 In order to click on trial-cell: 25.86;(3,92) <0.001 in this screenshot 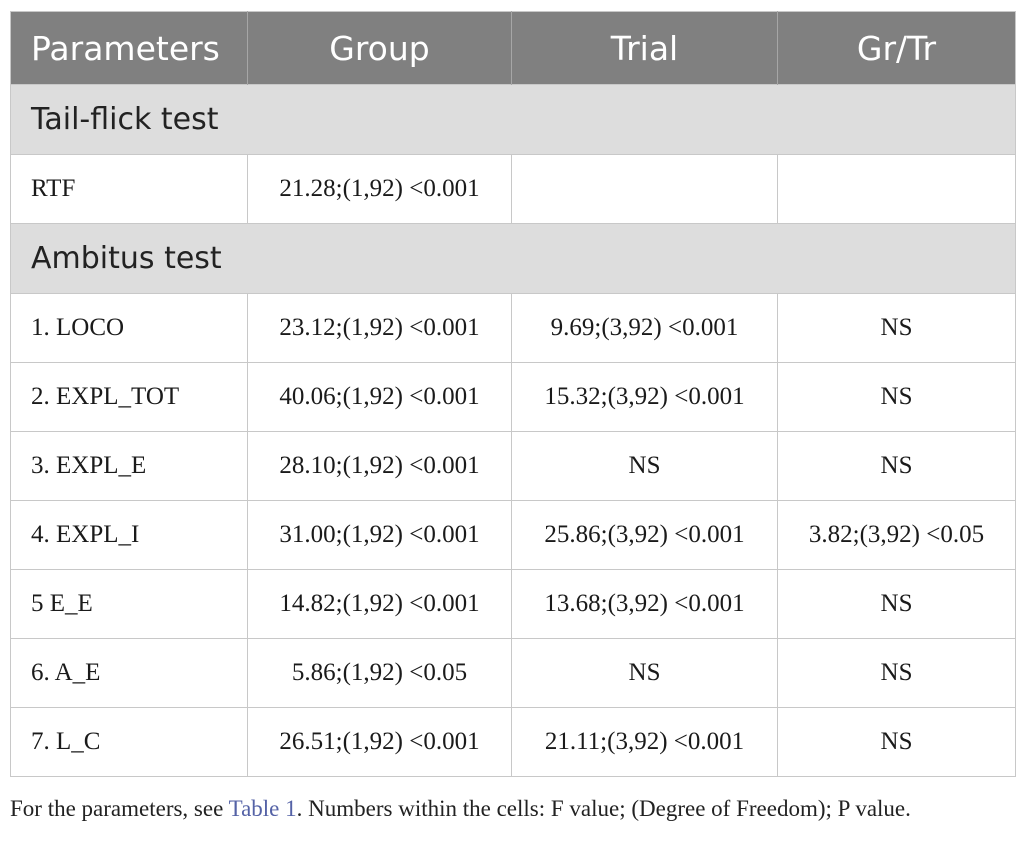, I will do `click(645, 535)`.